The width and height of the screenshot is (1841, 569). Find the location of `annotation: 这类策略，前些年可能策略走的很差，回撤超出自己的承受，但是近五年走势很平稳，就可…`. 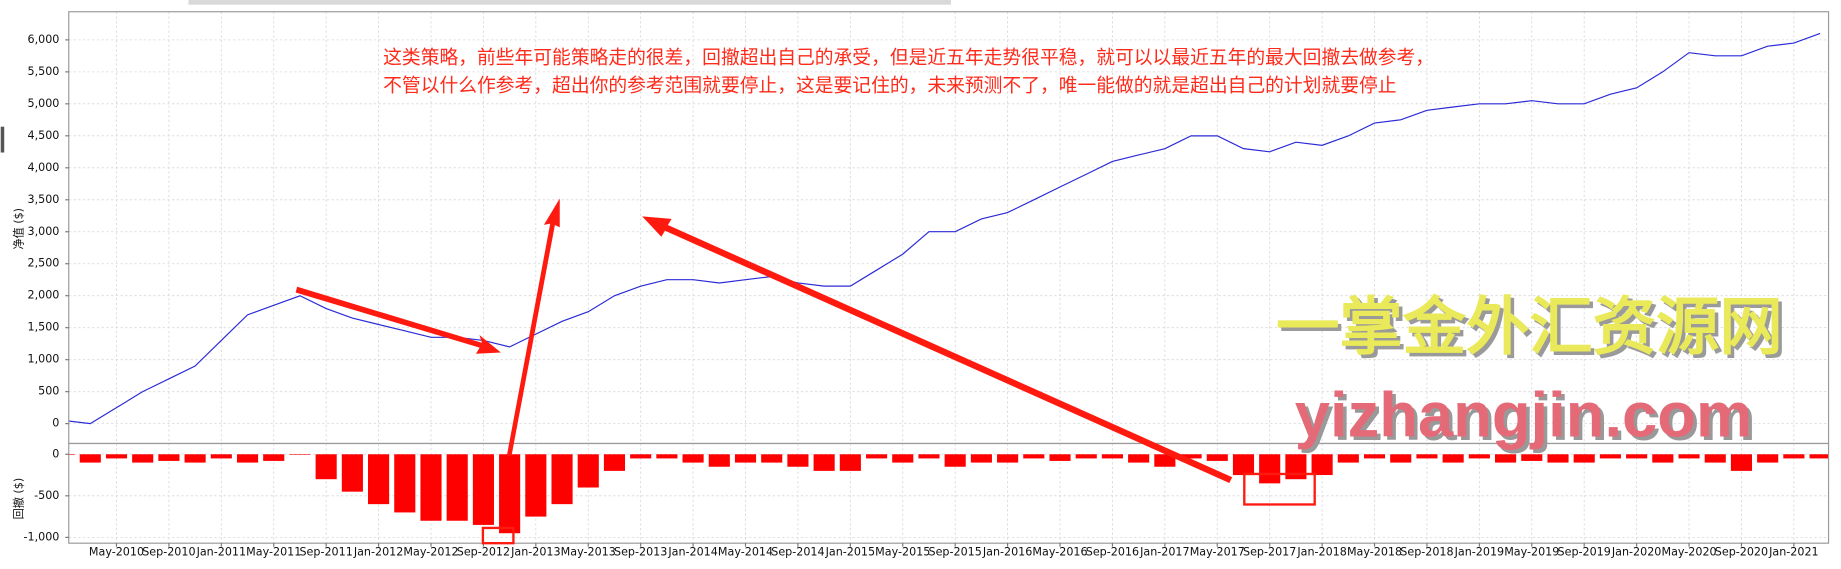

annotation: 这类策略，前些年可能策略走的很差，回撤超出自己的承受，但是近五年走势很平稳，就可… is located at coordinates (908, 57).